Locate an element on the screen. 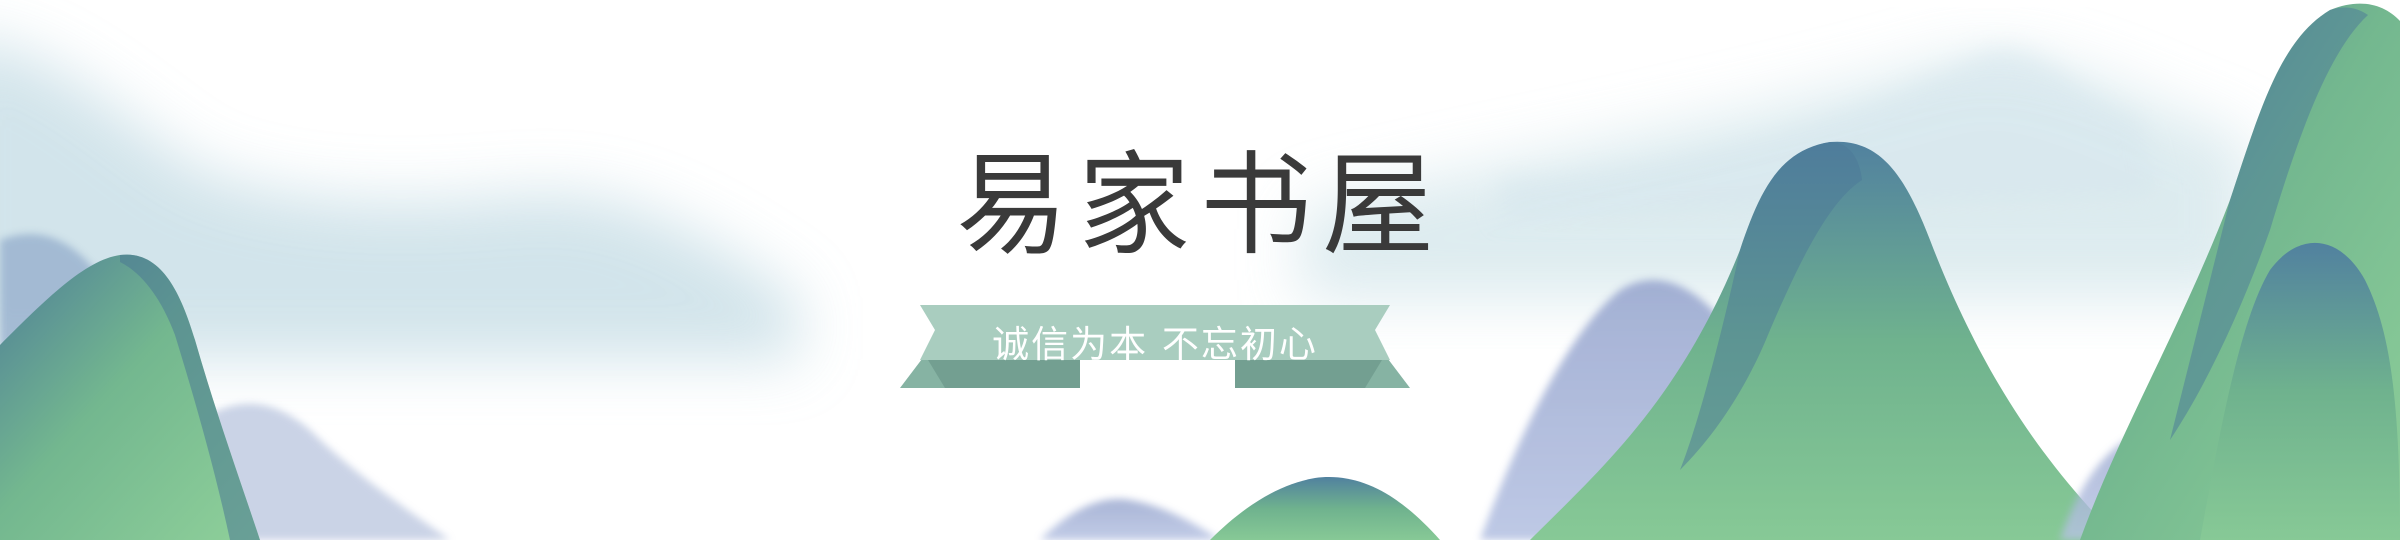  slogan-ribbon is located at coordinates (1155, 346).